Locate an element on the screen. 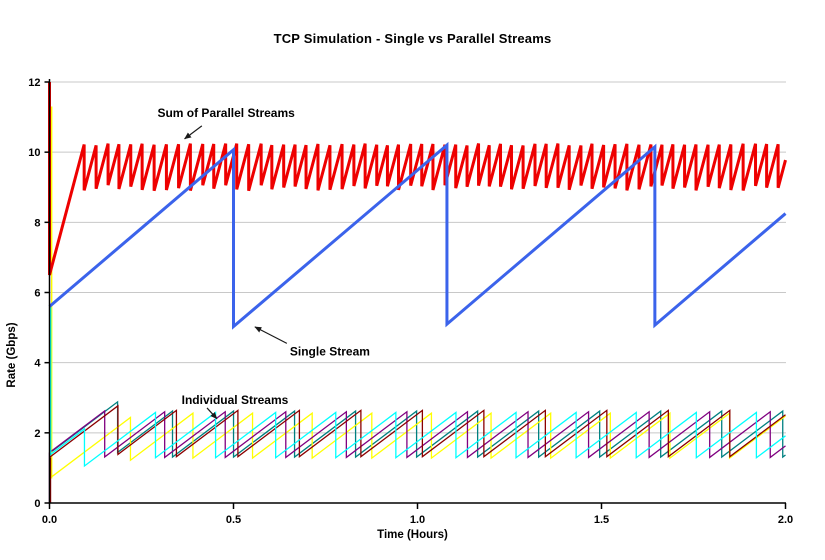  x-tick-label-1.0: 1.0 is located at coordinates (417, 520).